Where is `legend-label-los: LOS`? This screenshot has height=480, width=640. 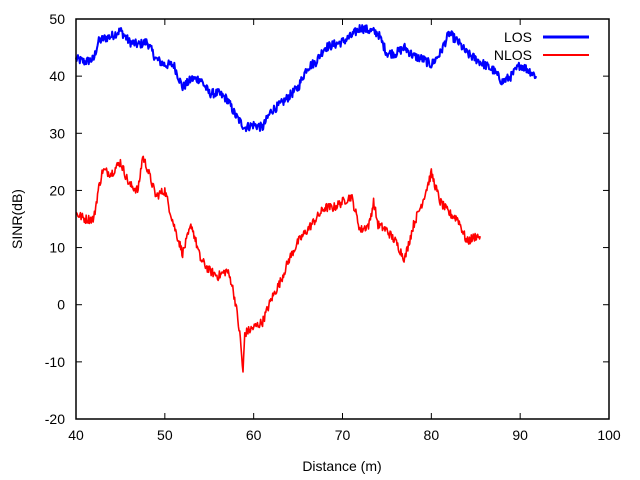
legend-label-los: LOS is located at coordinates (518, 37).